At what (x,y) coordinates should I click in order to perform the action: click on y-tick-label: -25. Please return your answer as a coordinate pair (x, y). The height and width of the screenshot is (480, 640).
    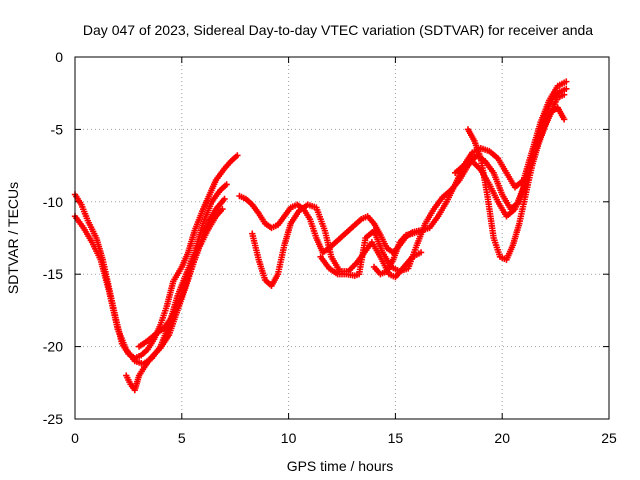
    Looking at the image, I should click on (53, 419).